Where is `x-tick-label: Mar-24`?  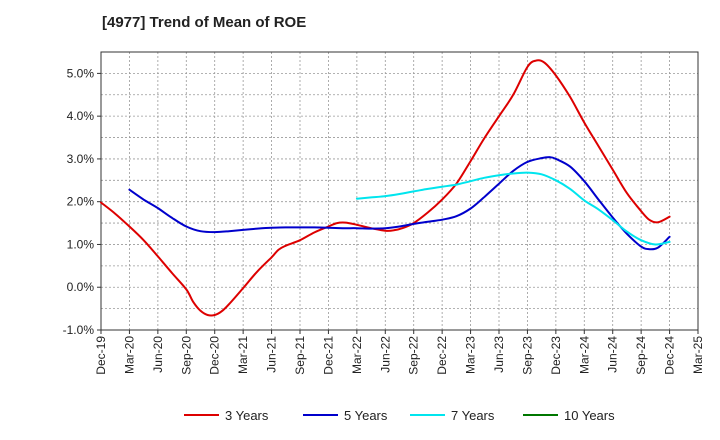
x-tick-label: Mar-24 is located at coordinates (584, 355).